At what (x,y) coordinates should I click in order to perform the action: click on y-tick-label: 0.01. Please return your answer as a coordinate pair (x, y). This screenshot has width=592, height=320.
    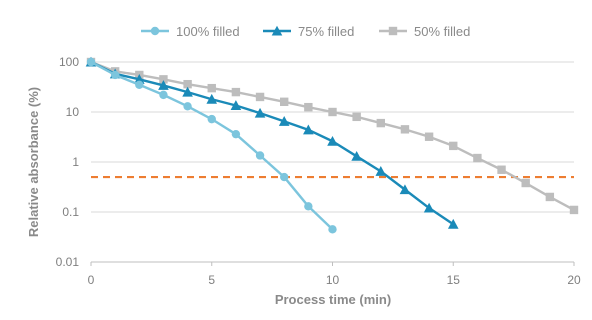
    Looking at the image, I should click on (68, 262).